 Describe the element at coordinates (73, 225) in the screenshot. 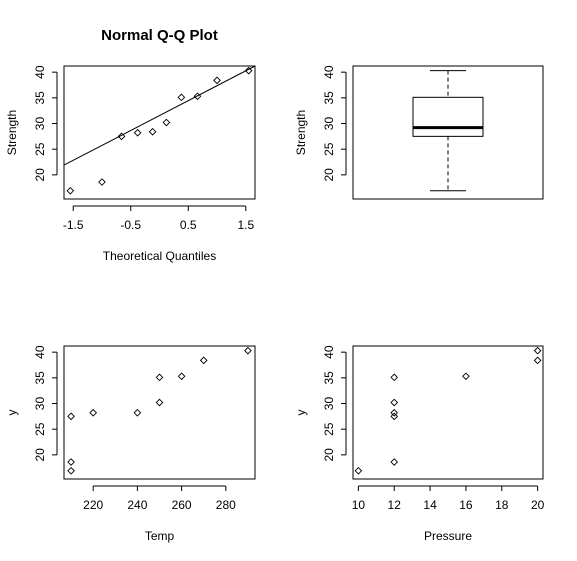

I see `x-tick-label: -1.5` at that location.